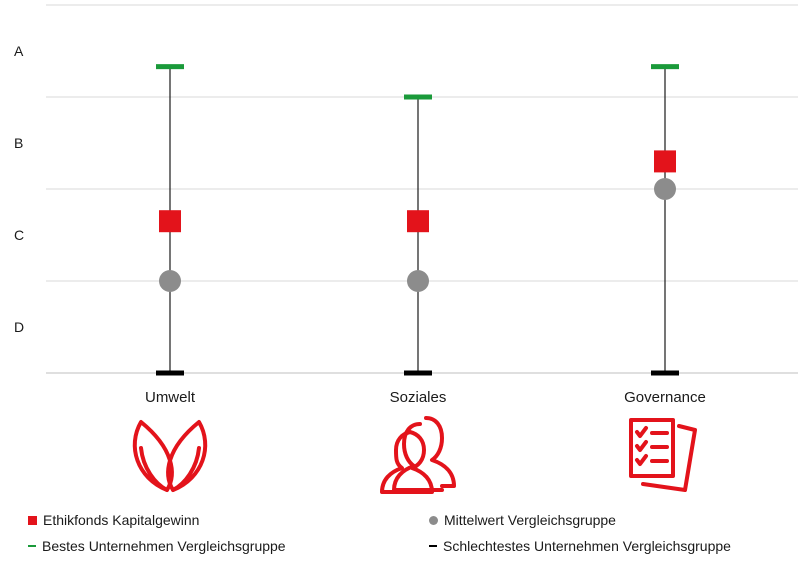 The width and height of the screenshot is (798, 563). I want to click on y-tick-label: C, so click(19, 235).